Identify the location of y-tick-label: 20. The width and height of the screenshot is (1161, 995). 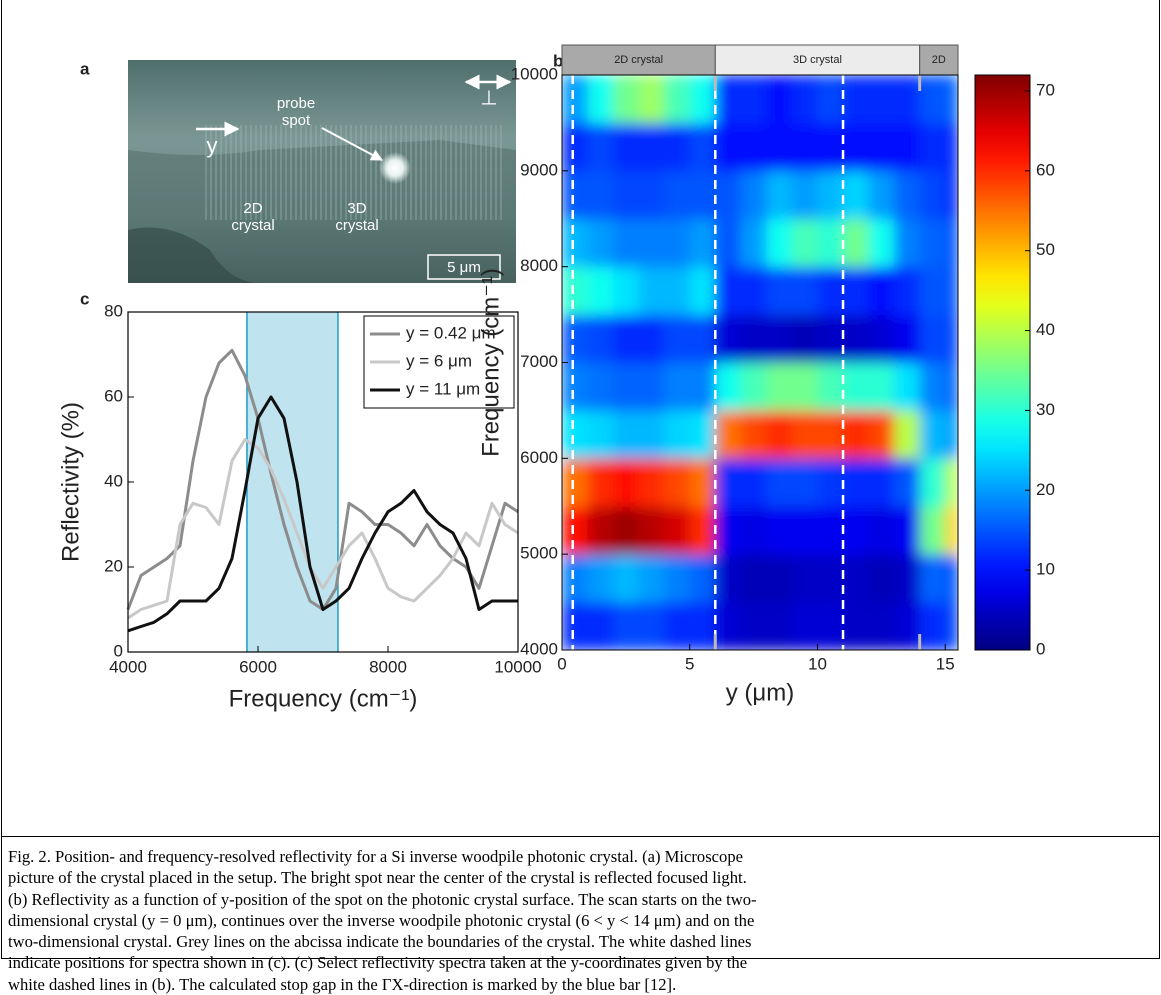
(113, 565).